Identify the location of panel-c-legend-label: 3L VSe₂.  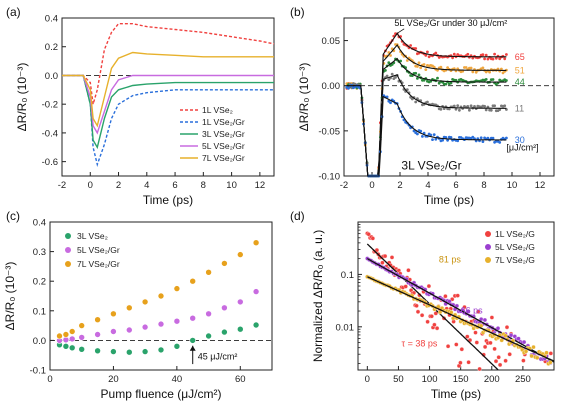
(92, 236).